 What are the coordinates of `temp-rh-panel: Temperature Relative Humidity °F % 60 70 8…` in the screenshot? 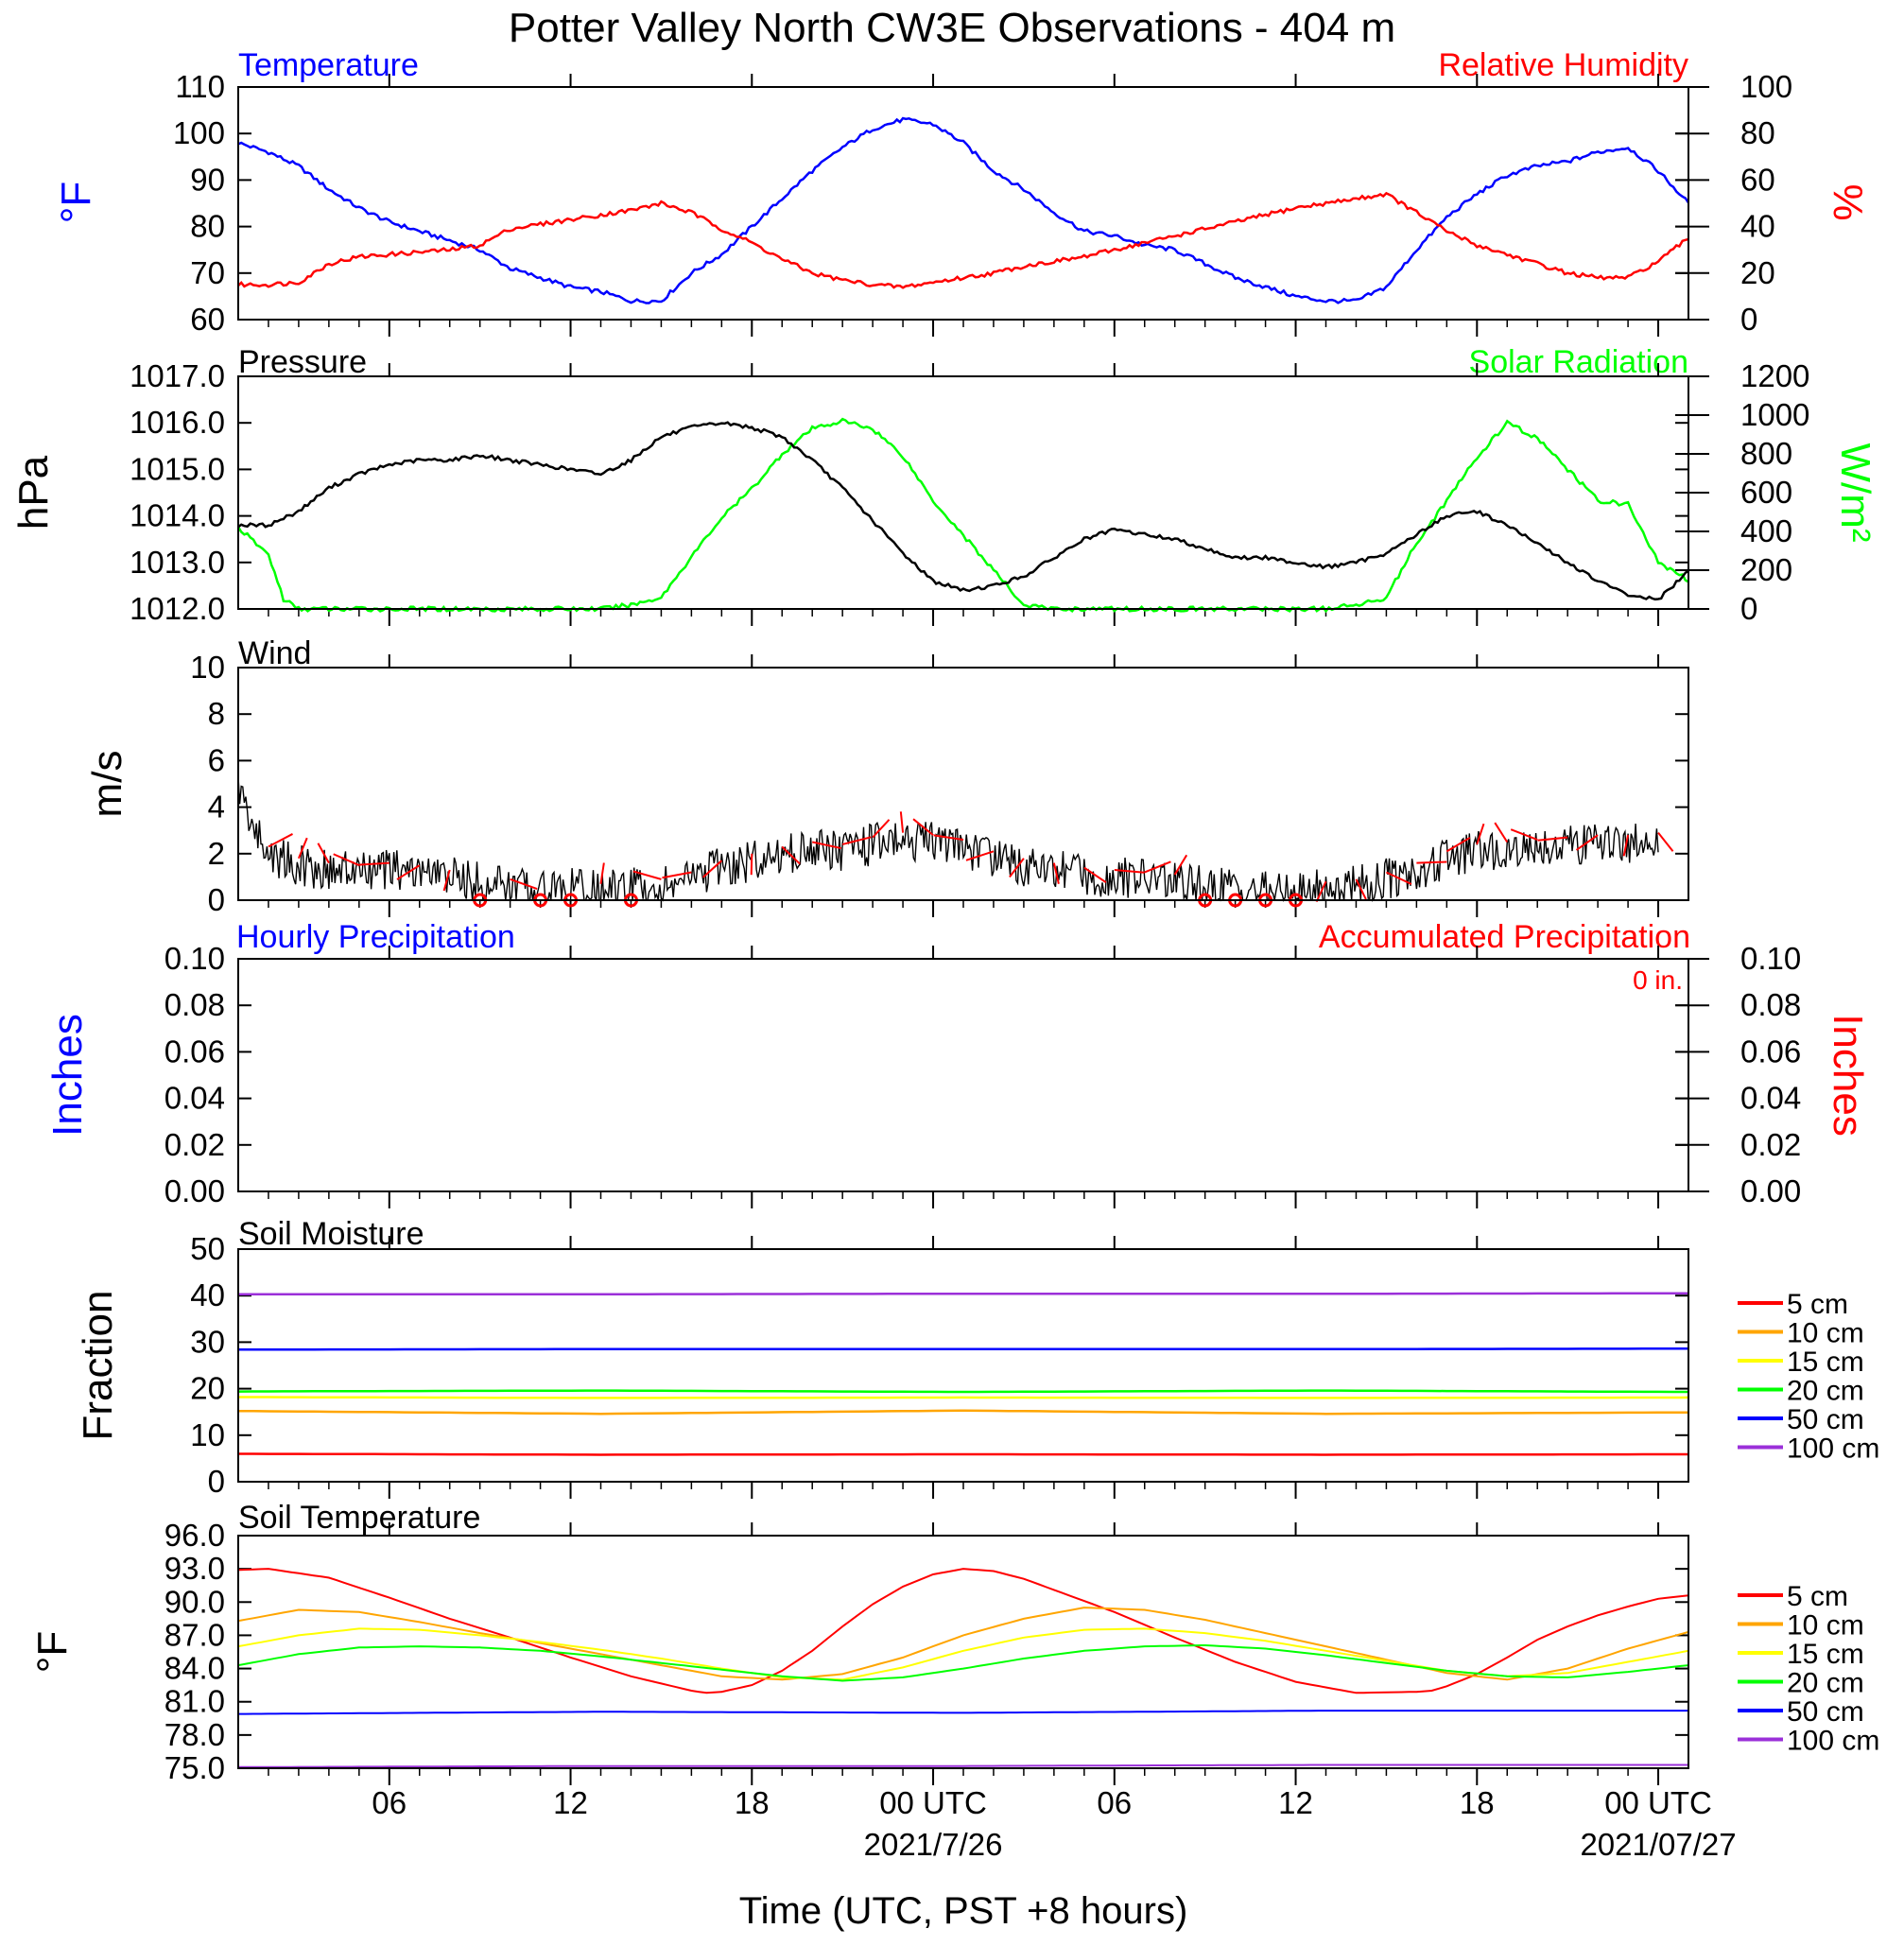 It's located at (962, 192).